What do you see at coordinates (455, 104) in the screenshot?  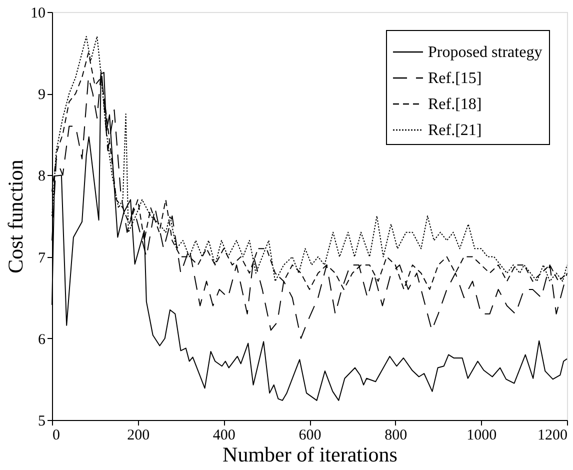 I see `legend-label: Ref.[18]` at bounding box center [455, 104].